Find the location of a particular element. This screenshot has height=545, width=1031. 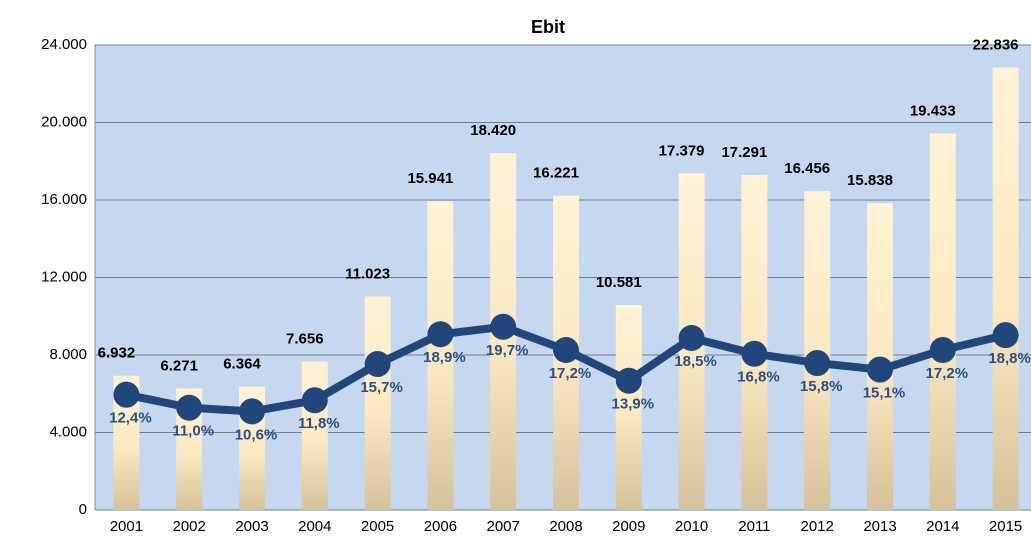

bar-value-label: 16.221 is located at coordinates (556, 173).